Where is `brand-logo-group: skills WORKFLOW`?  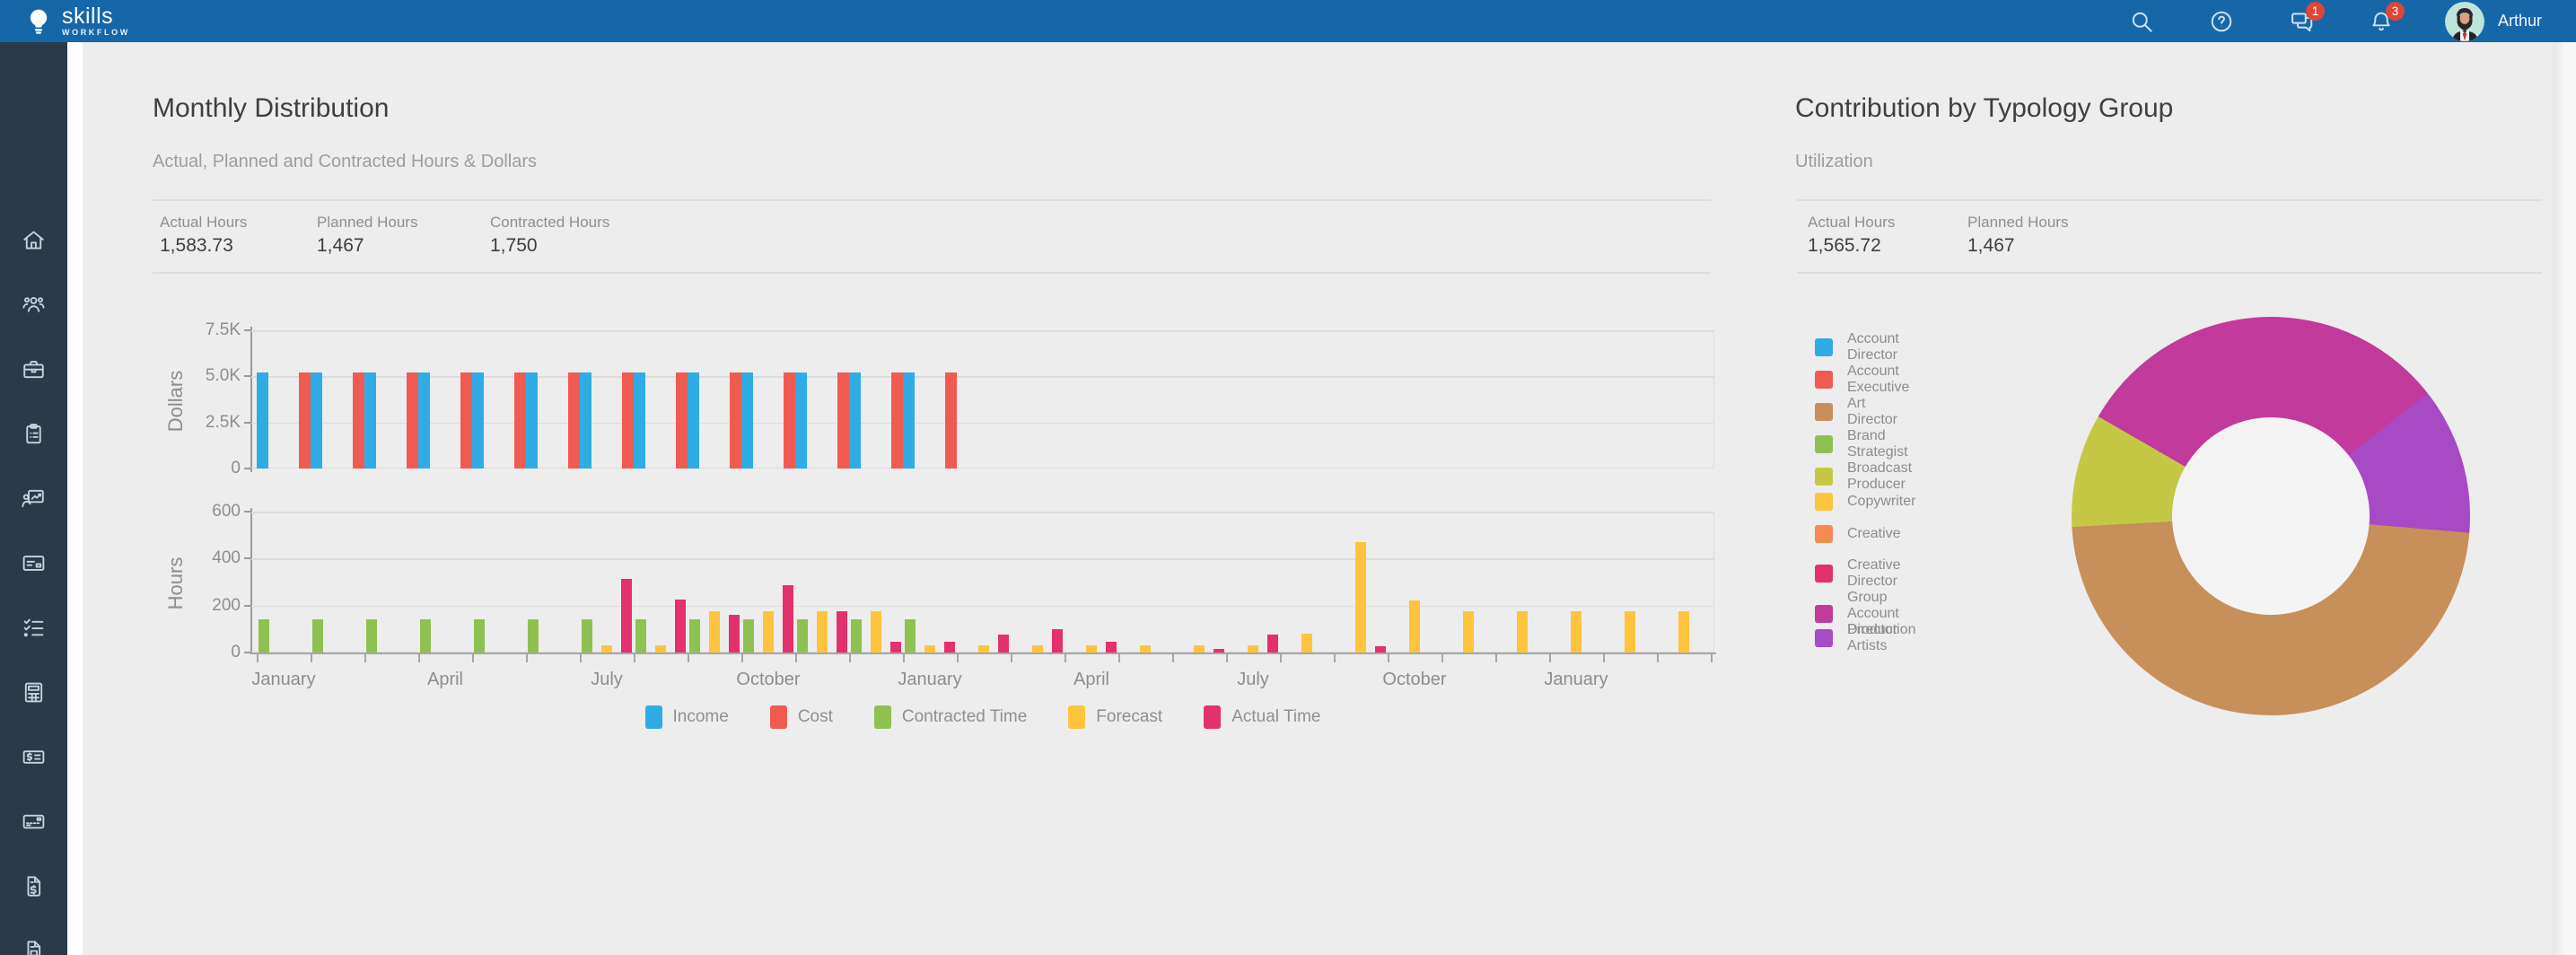
brand-logo-group: skills WORKFLOW is located at coordinates (76, 21).